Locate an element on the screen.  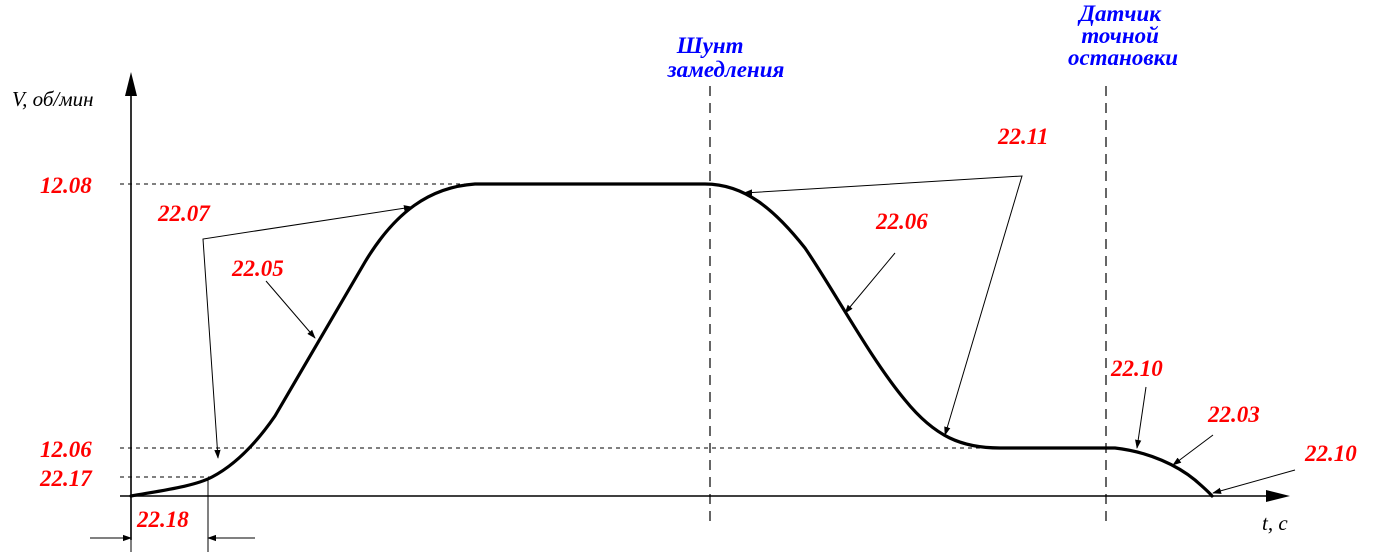
param-label-22-10-start: 22.10 is located at coordinates (1136, 368).